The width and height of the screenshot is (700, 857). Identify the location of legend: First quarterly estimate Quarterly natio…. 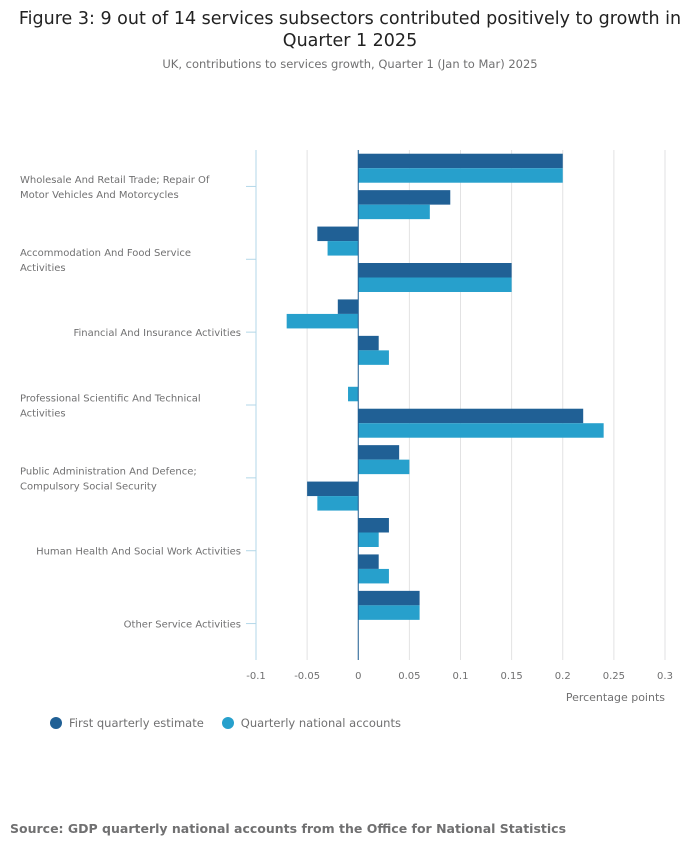
(234, 723).